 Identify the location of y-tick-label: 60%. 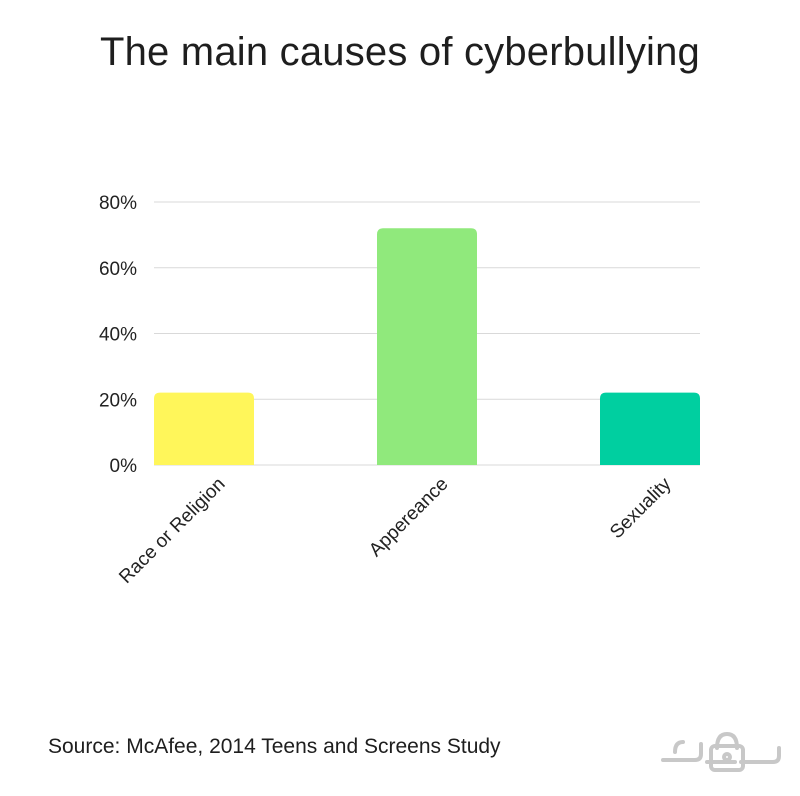
(118, 269).